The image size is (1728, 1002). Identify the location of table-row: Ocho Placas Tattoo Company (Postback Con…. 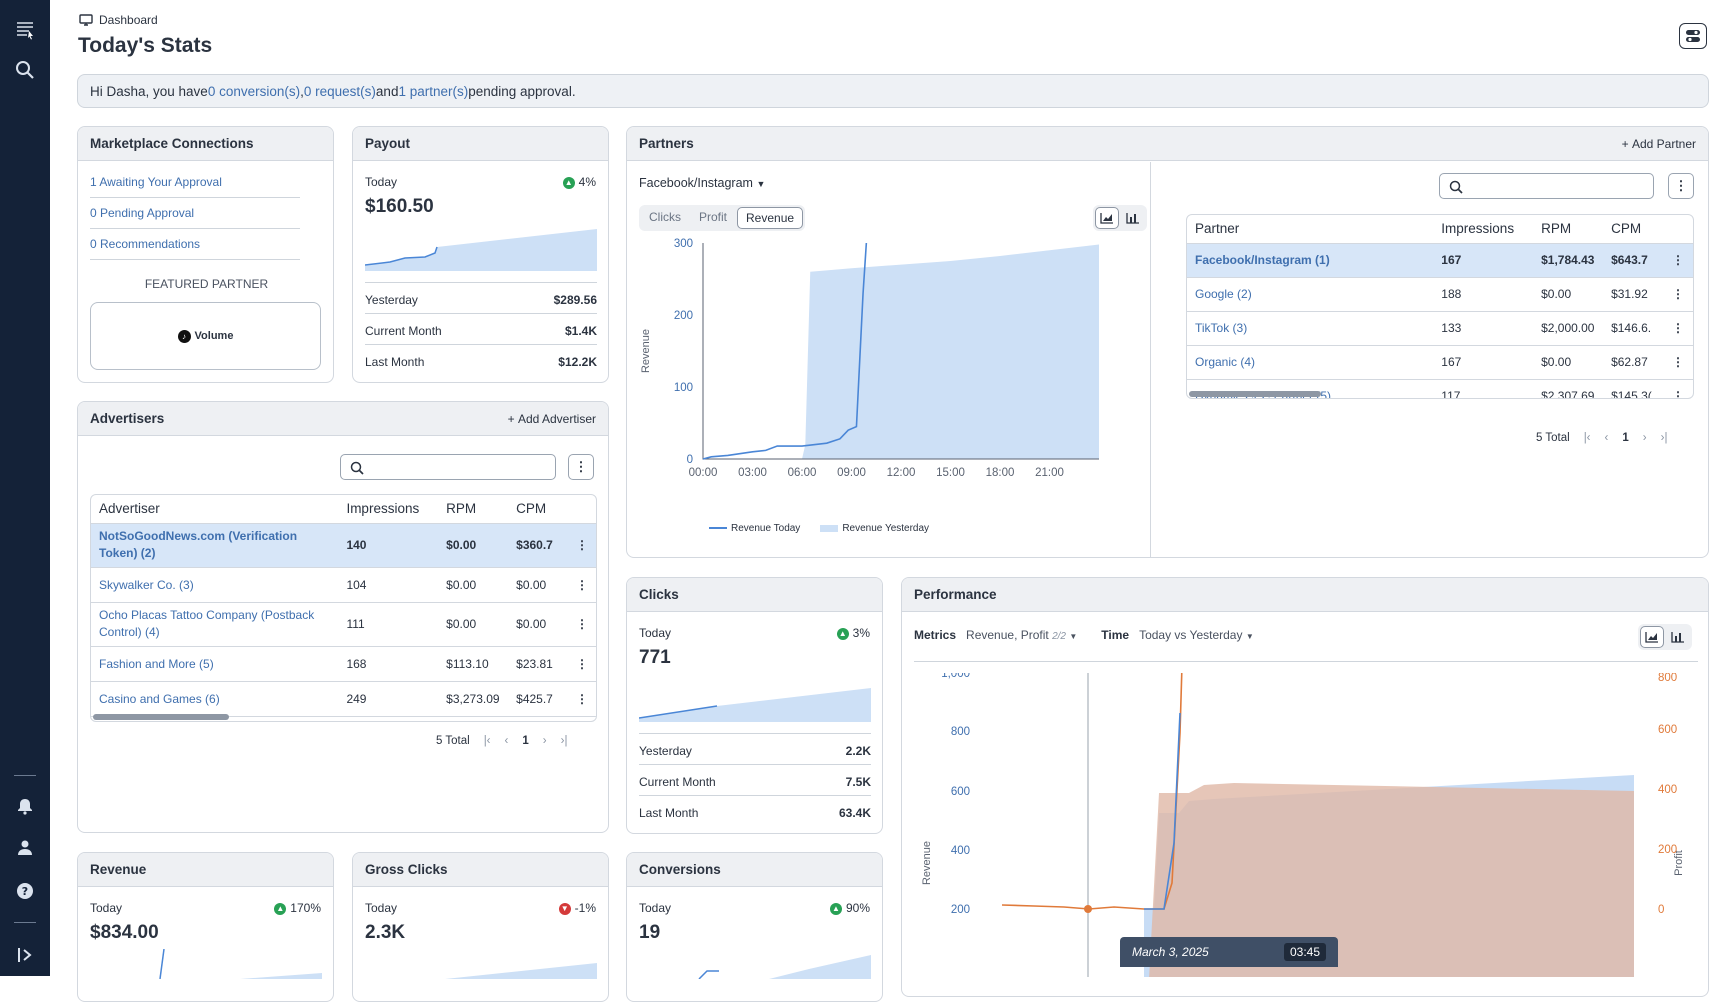
(343, 624).